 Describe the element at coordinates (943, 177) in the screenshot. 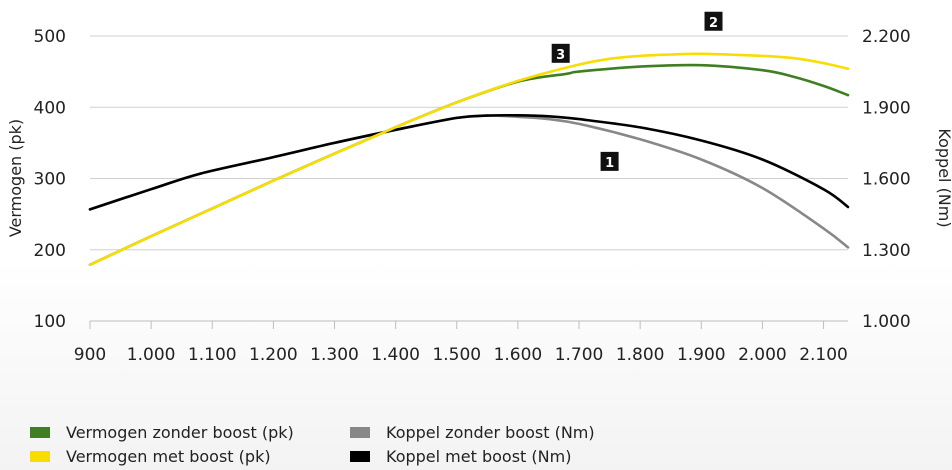

I see `y-axis-title-right: Koppel (Nm)` at that location.